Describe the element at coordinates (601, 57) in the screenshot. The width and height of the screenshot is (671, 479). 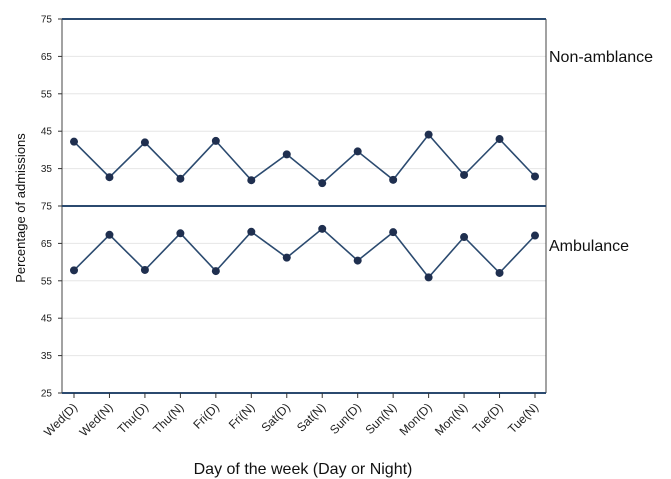
I see `panel-label: Non-amblance` at that location.